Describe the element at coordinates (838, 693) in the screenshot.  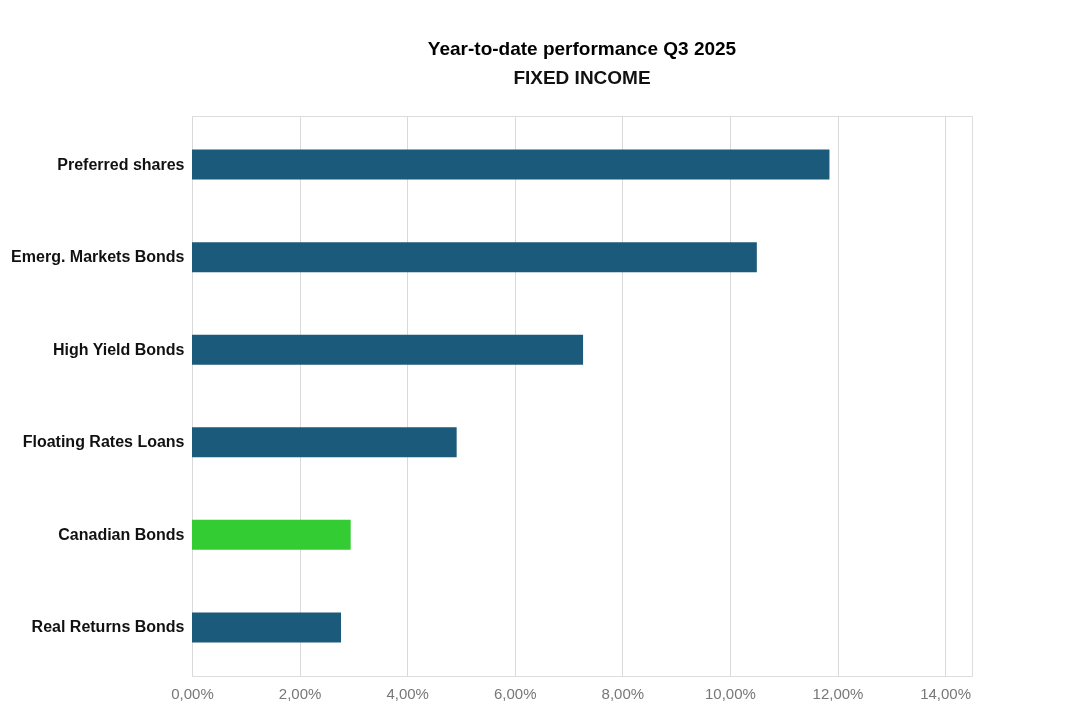
I see `x-tick-label: 12,00%` at that location.